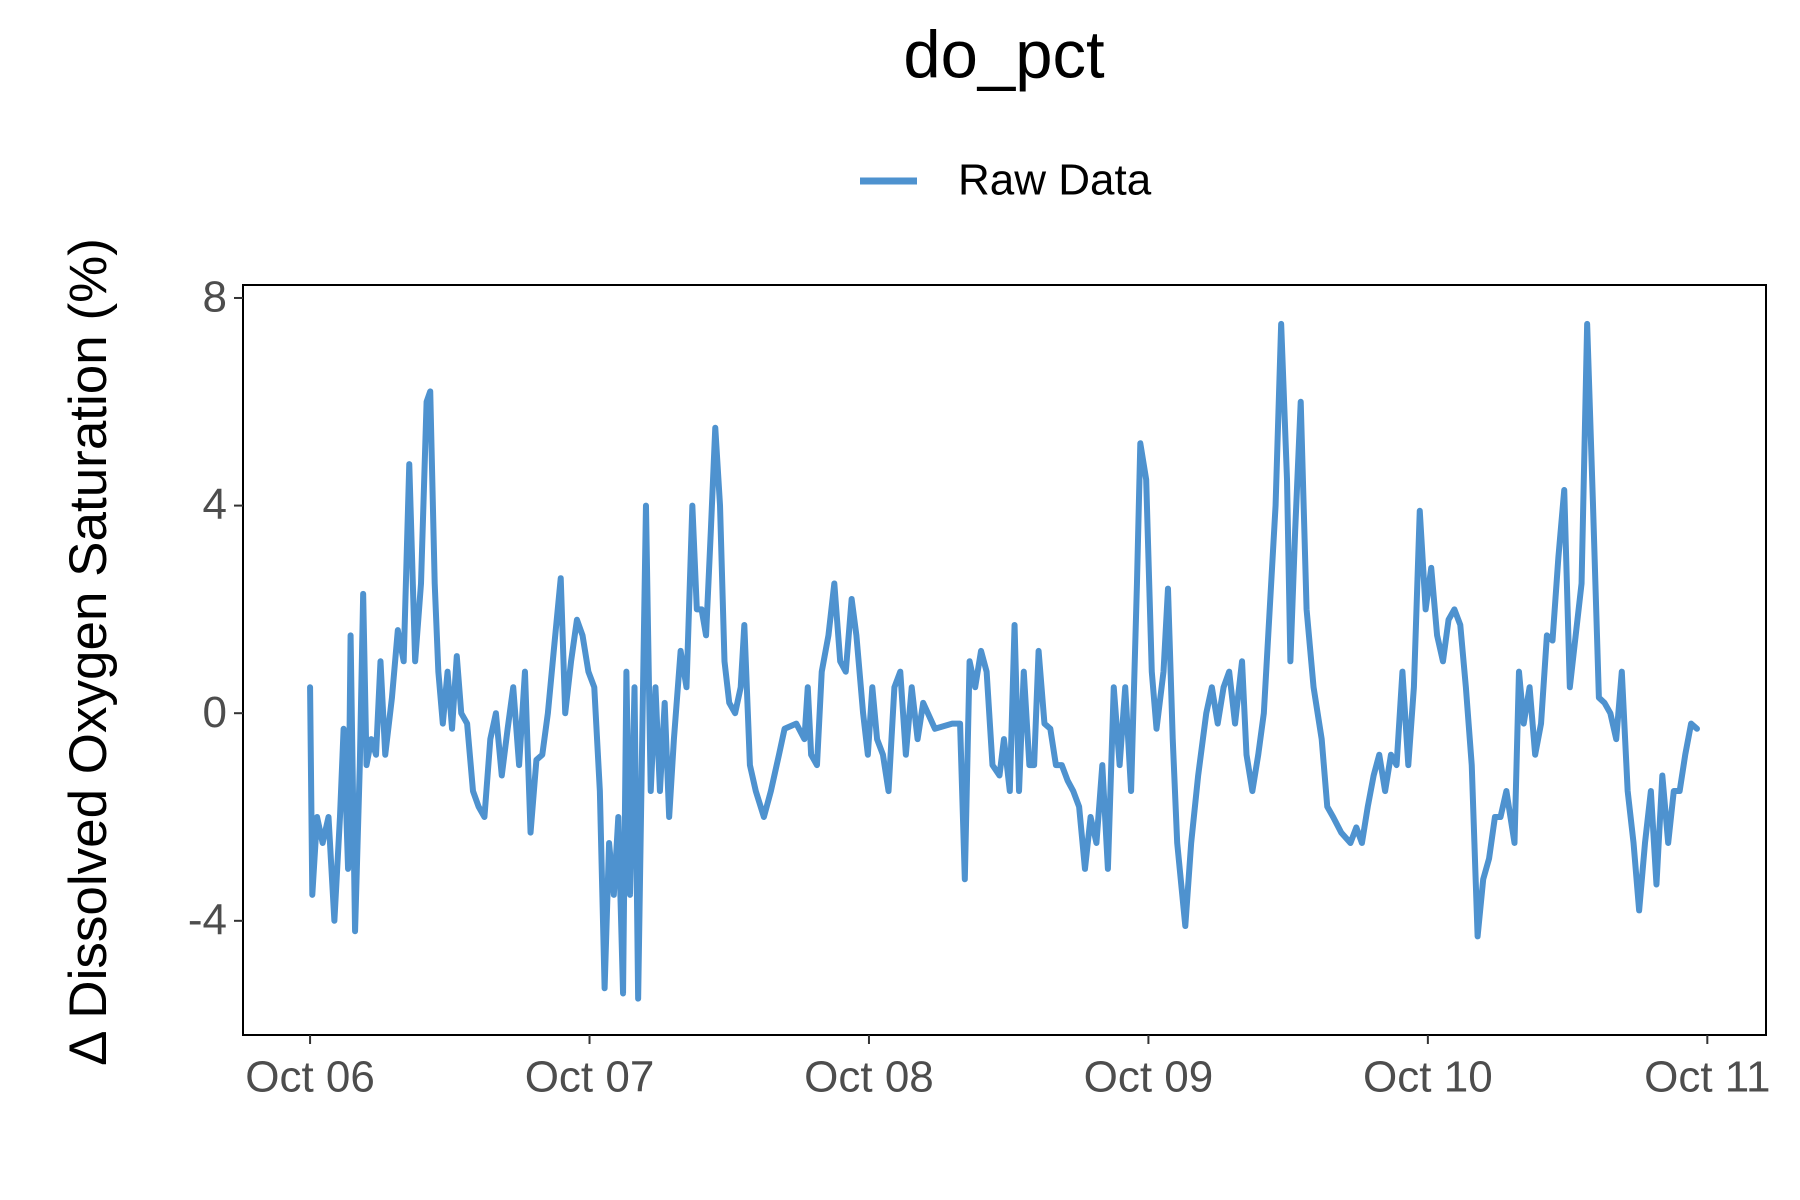  Describe the element at coordinates (215, 504) in the screenshot. I see `y-tick-label: 4` at that location.